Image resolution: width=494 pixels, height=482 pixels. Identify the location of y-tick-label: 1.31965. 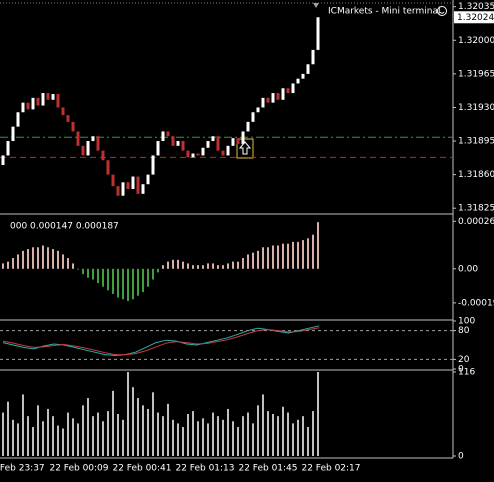
(476, 74).